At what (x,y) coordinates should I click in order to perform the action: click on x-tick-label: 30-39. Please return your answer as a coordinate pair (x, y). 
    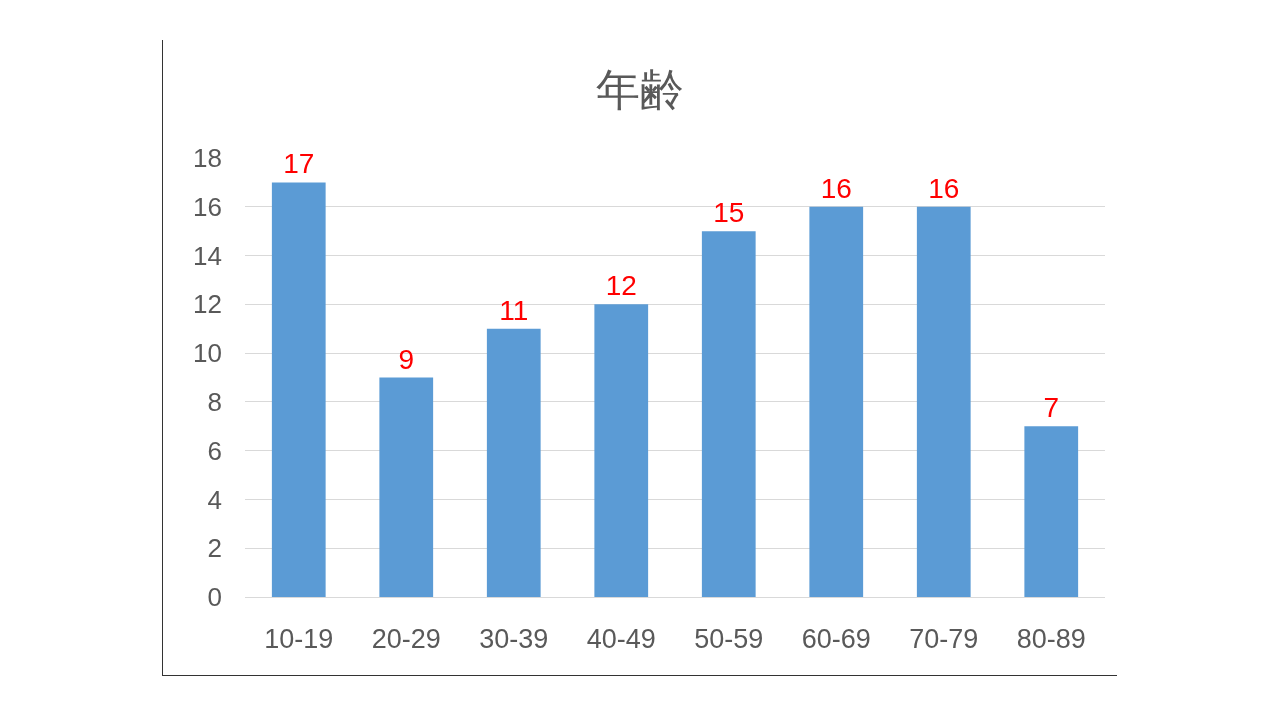
    Looking at the image, I should click on (514, 639).